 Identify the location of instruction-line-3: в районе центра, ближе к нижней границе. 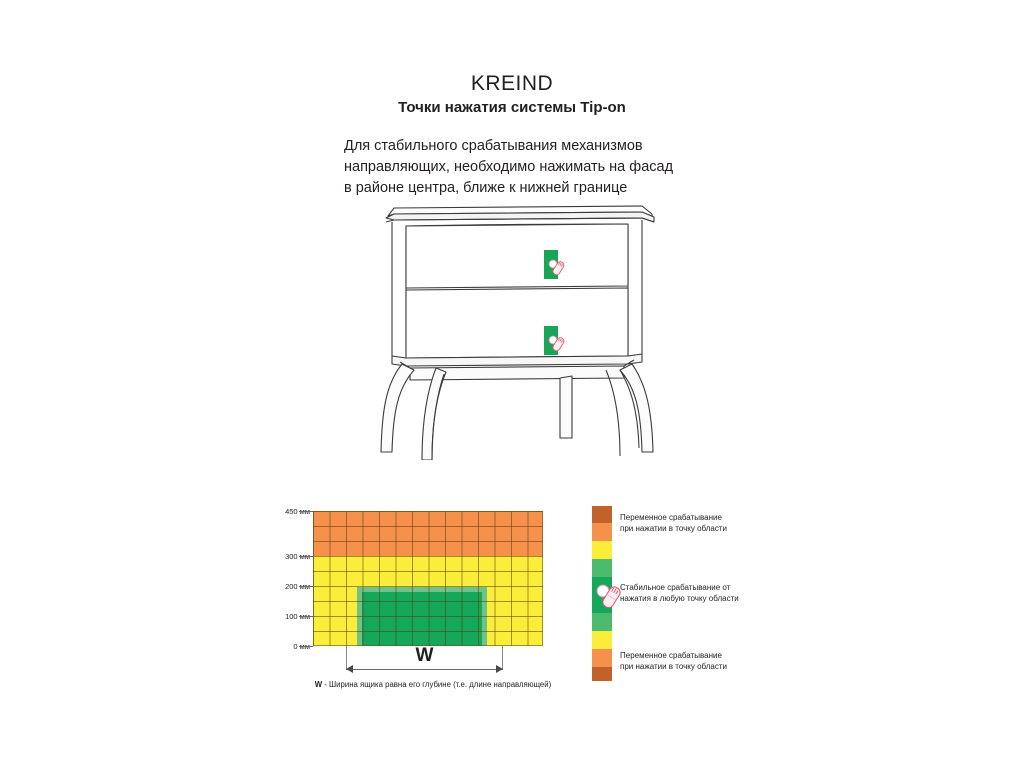
(486, 188).